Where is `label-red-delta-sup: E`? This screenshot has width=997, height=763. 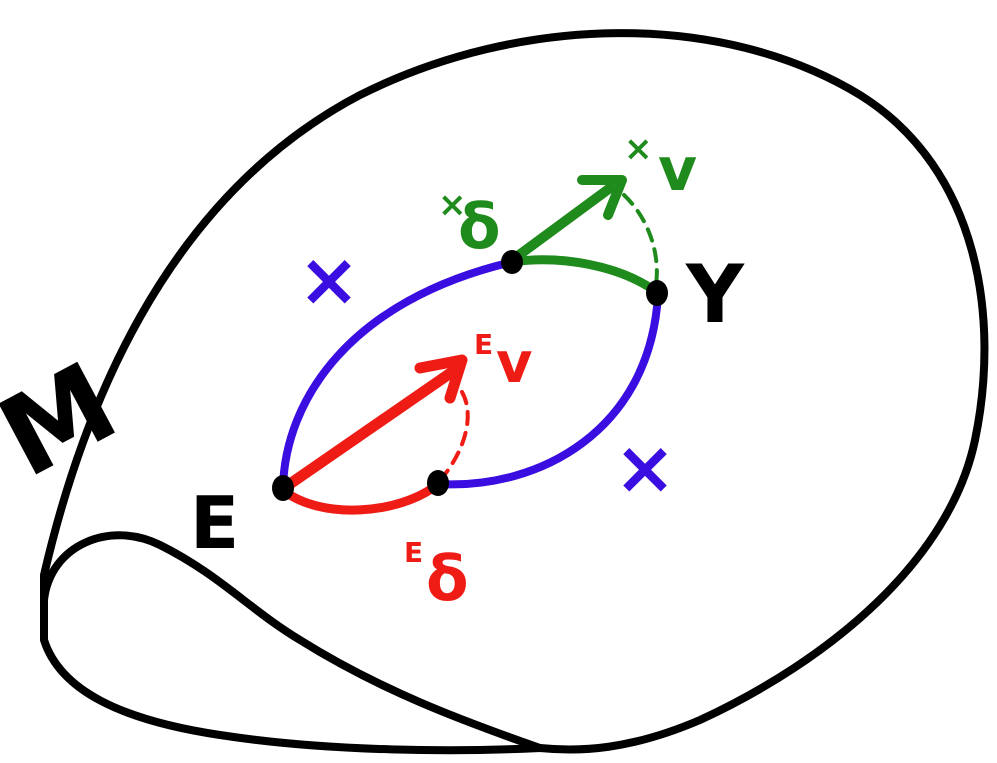
label-red-delta-sup: E is located at coordinates (413, 552).